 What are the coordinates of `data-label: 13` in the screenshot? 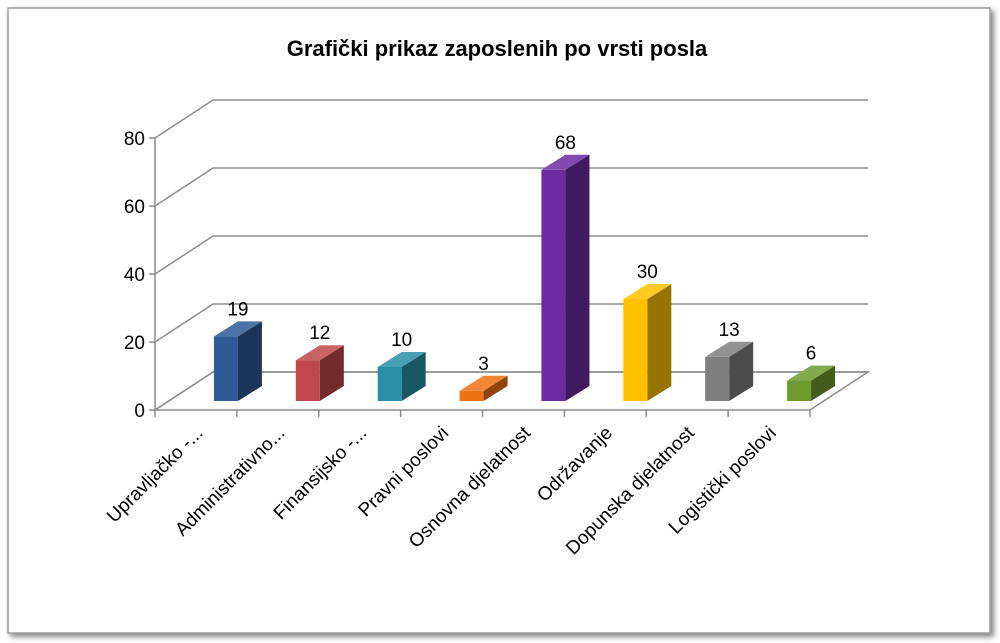 It's located at (729, 330).